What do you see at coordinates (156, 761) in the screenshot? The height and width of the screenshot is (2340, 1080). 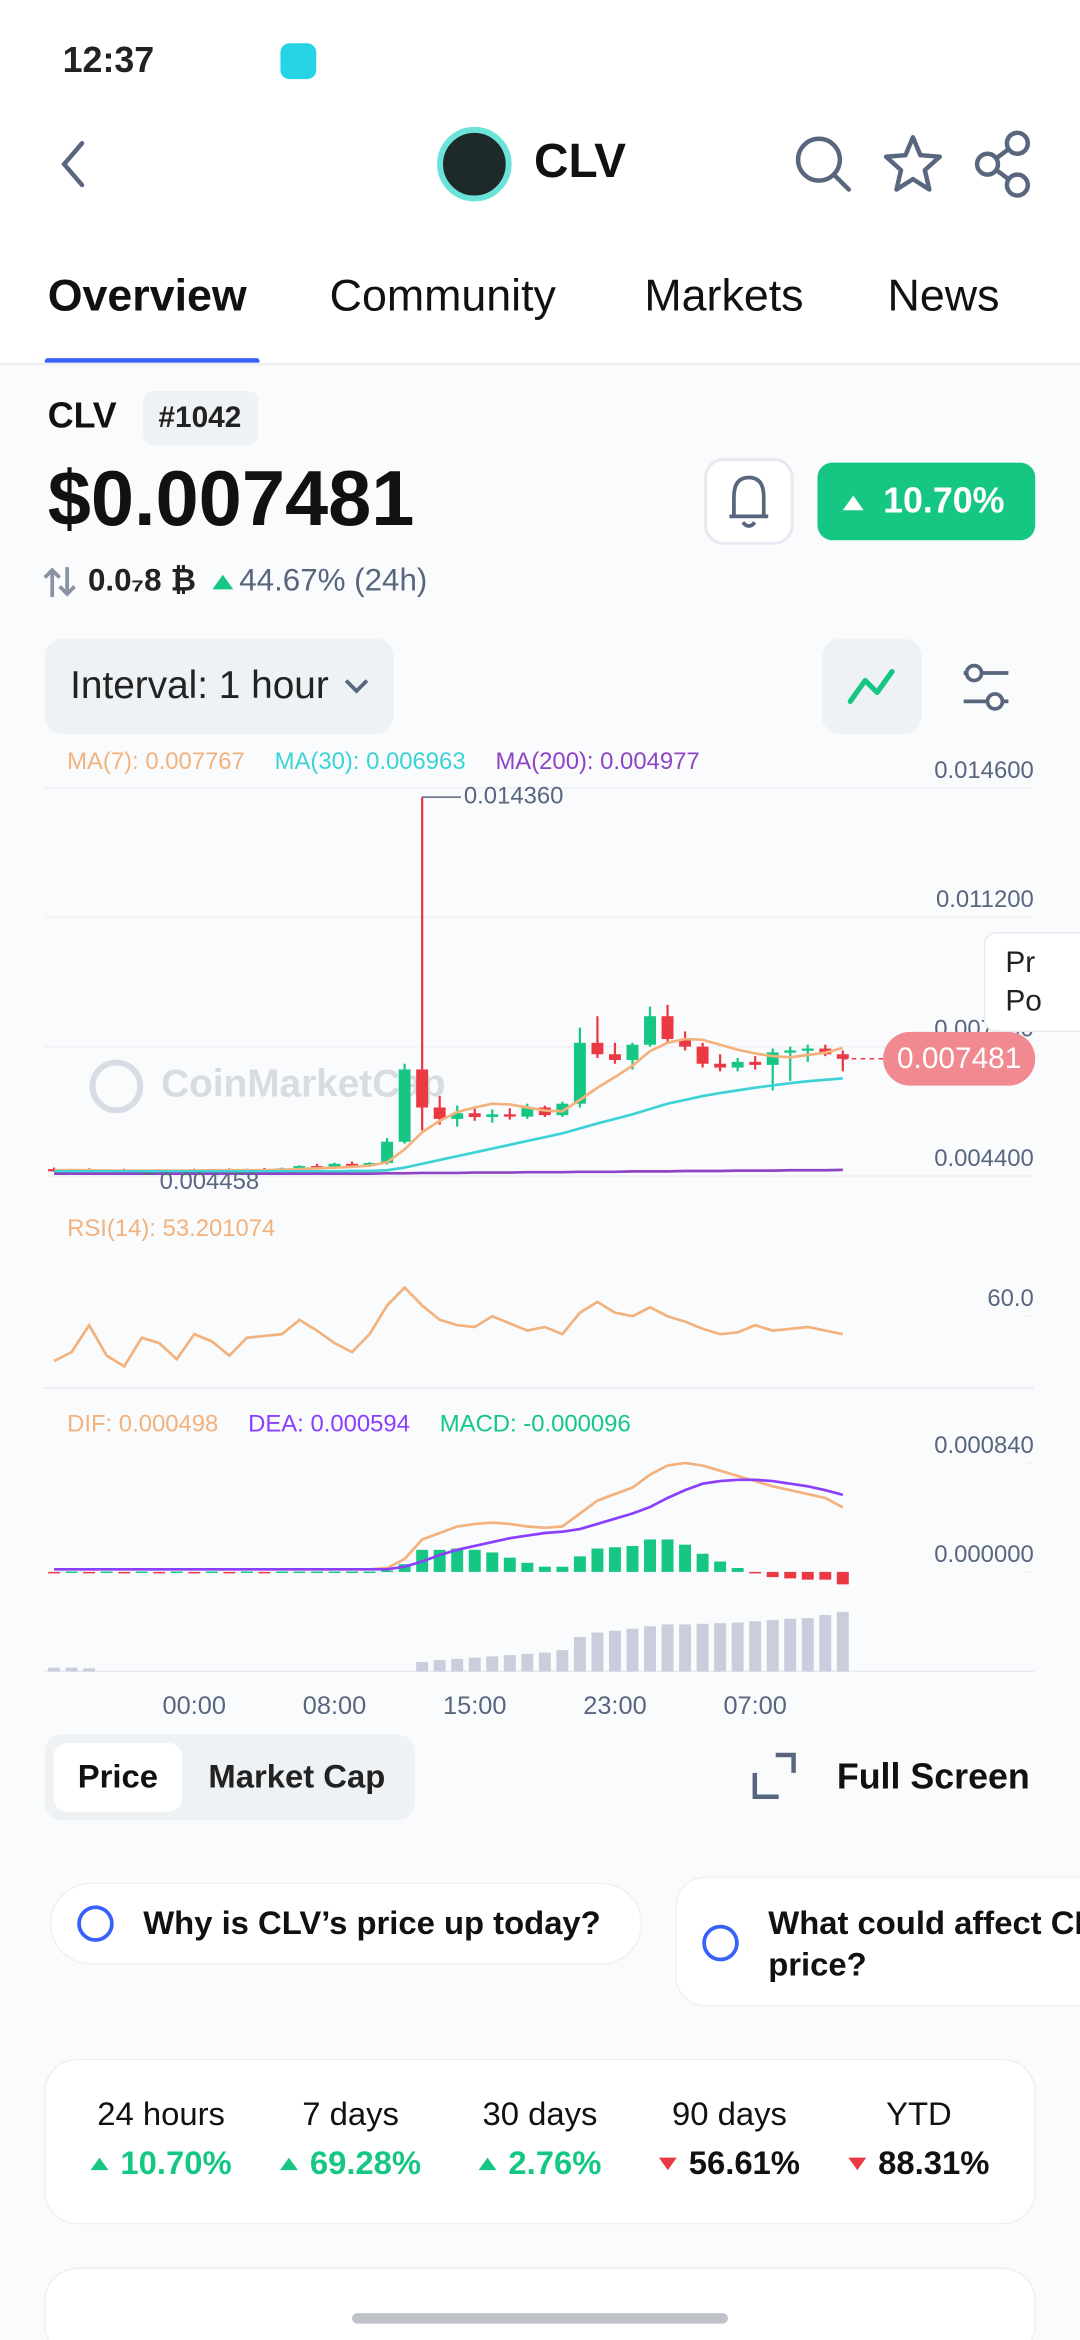 I see `legend-entry: MA(7): 0.007767` at bounding box center [156, 761].